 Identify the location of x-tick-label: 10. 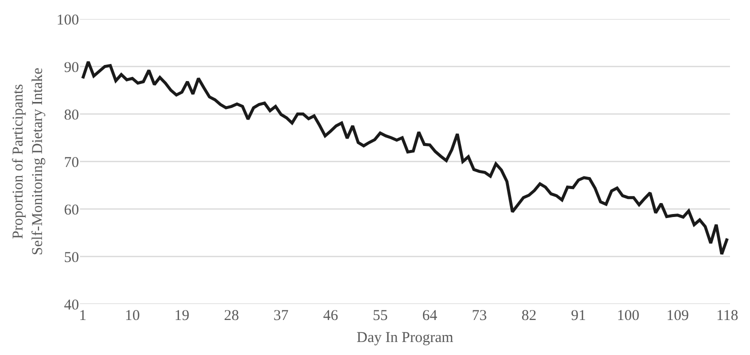
(132, 316).